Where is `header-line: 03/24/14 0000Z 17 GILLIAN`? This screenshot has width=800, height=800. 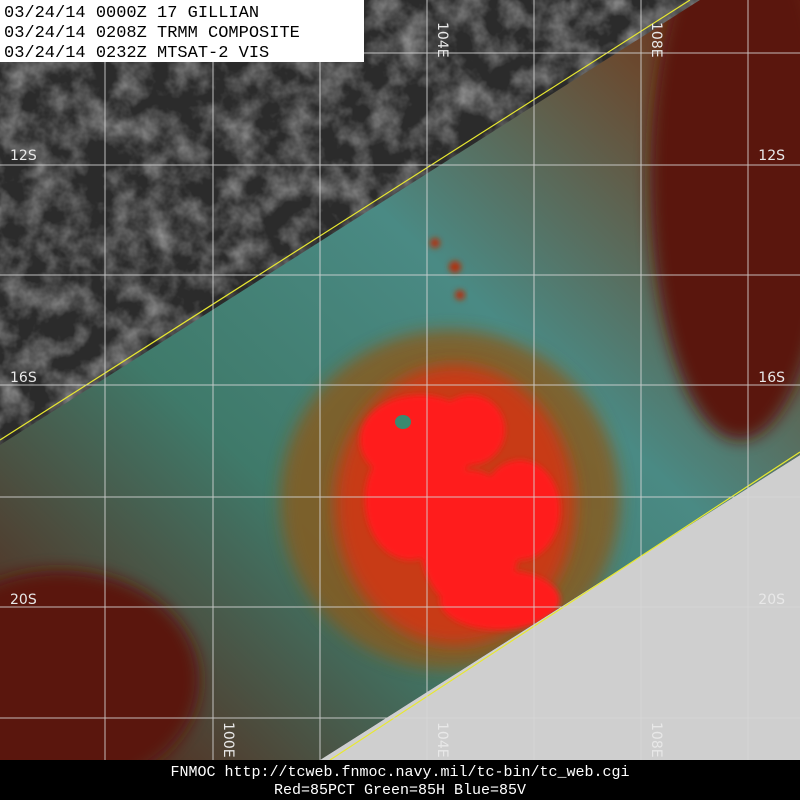 header-line: 03/24/14 0000Z 17 GILLIAN is located at coordinates (131, 13).